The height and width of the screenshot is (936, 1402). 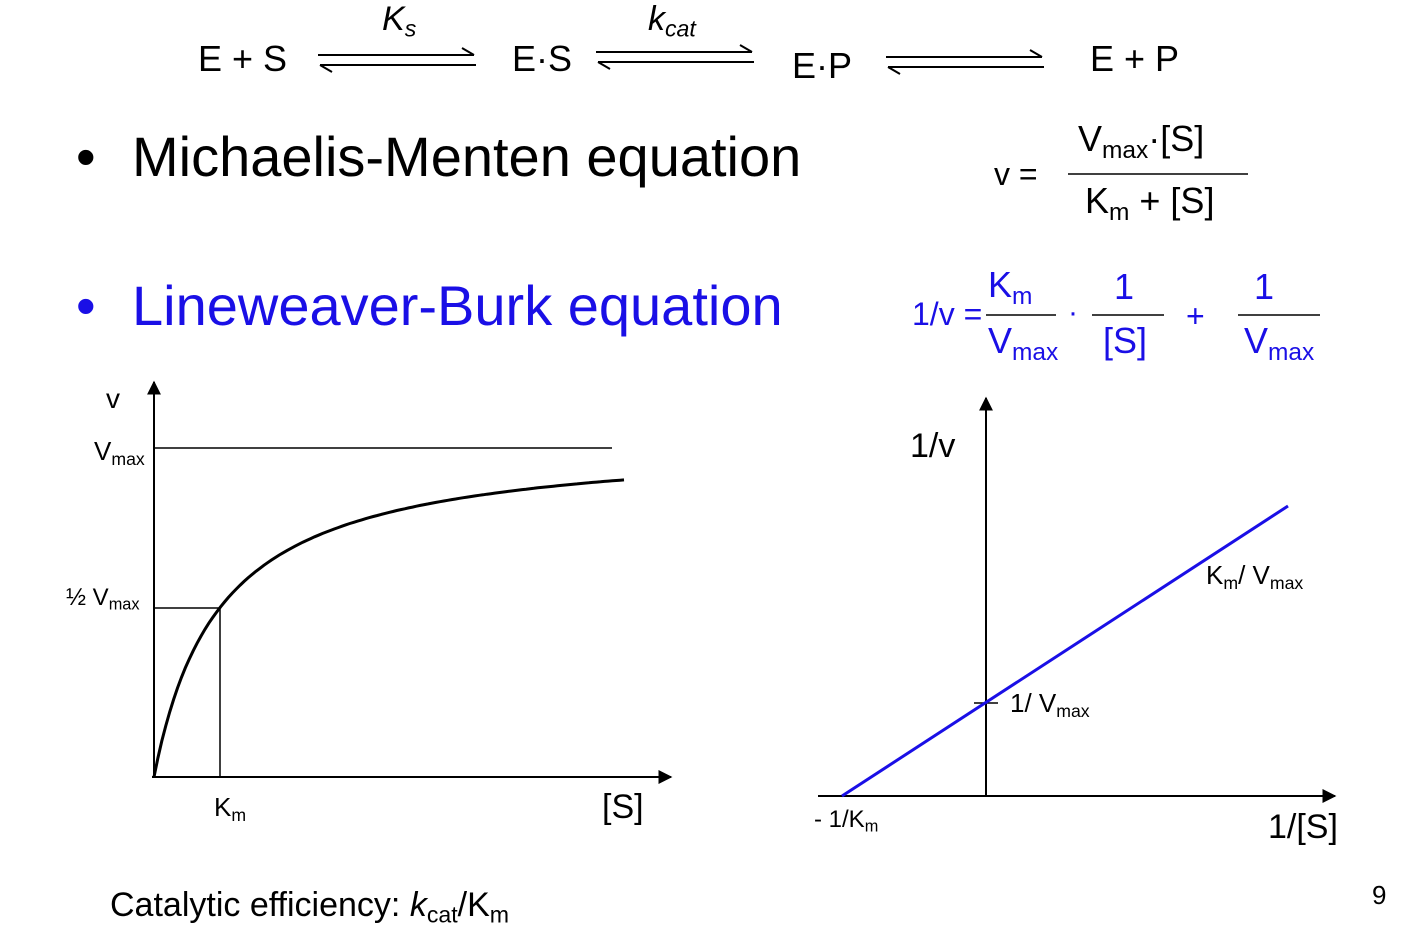 What do you see at coordinates (119, 452) in the screenshot?
I see `mm-vmax-label: Vmax` at bounding box center [119, 452].